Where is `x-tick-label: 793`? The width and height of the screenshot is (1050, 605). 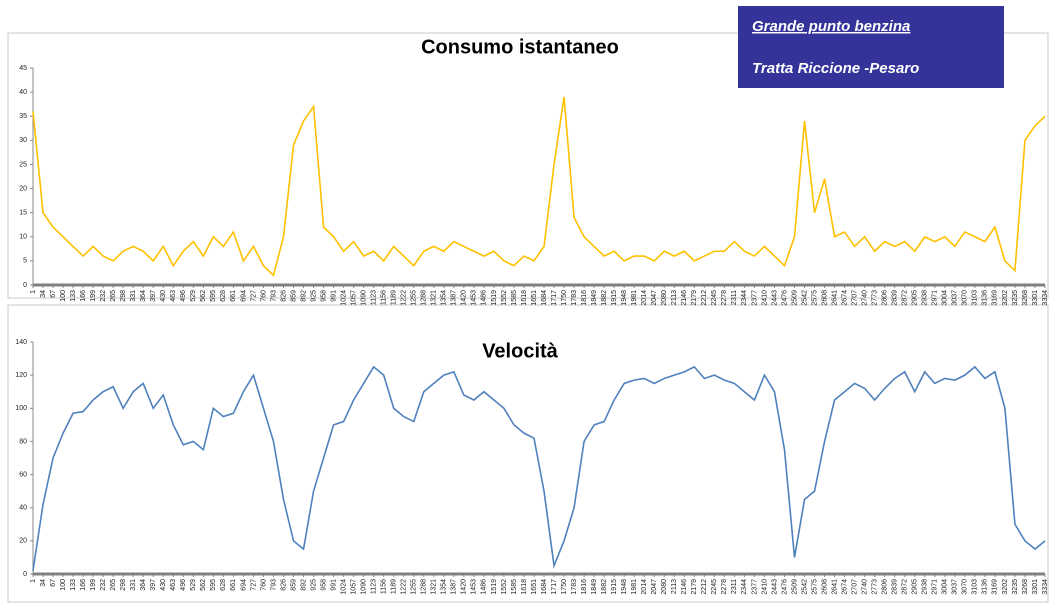 x-tick-label: 793 is located at coordinates (273, 585).